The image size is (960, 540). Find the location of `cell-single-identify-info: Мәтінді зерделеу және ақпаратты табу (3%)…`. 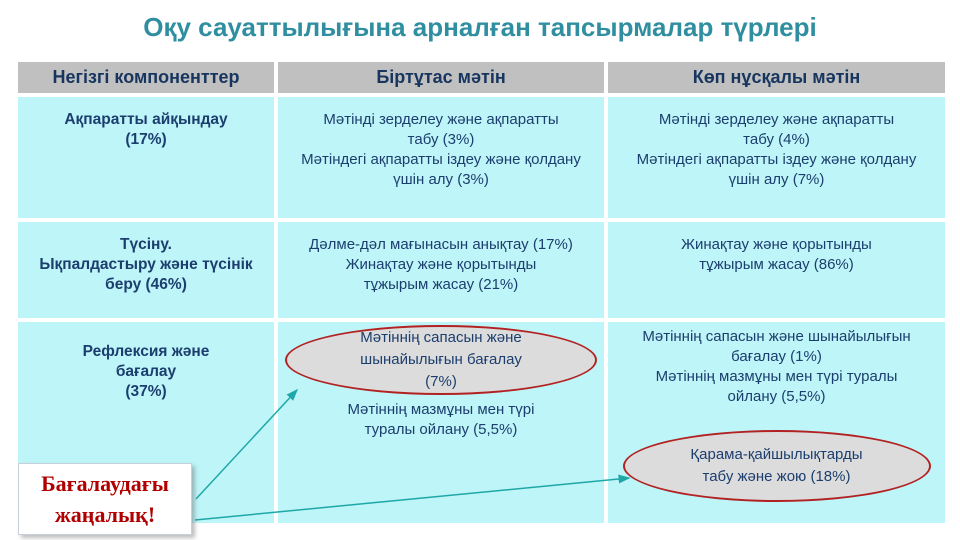

cell-single-identify-info: Мәтінді зерделеу және ақпаратты табу (3%)… is located at coordinates (441, 157).